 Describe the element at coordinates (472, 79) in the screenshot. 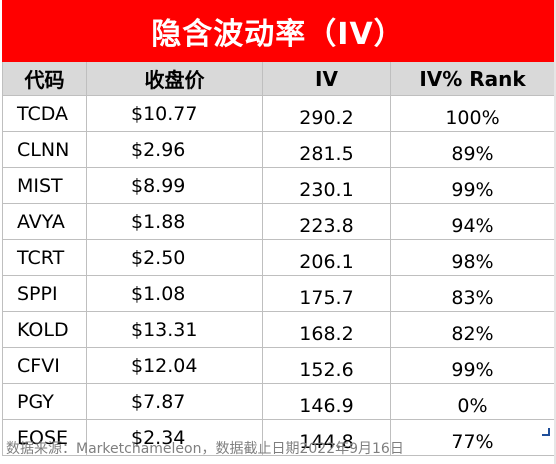

I see `header-rank: IV% Rank` at that location.